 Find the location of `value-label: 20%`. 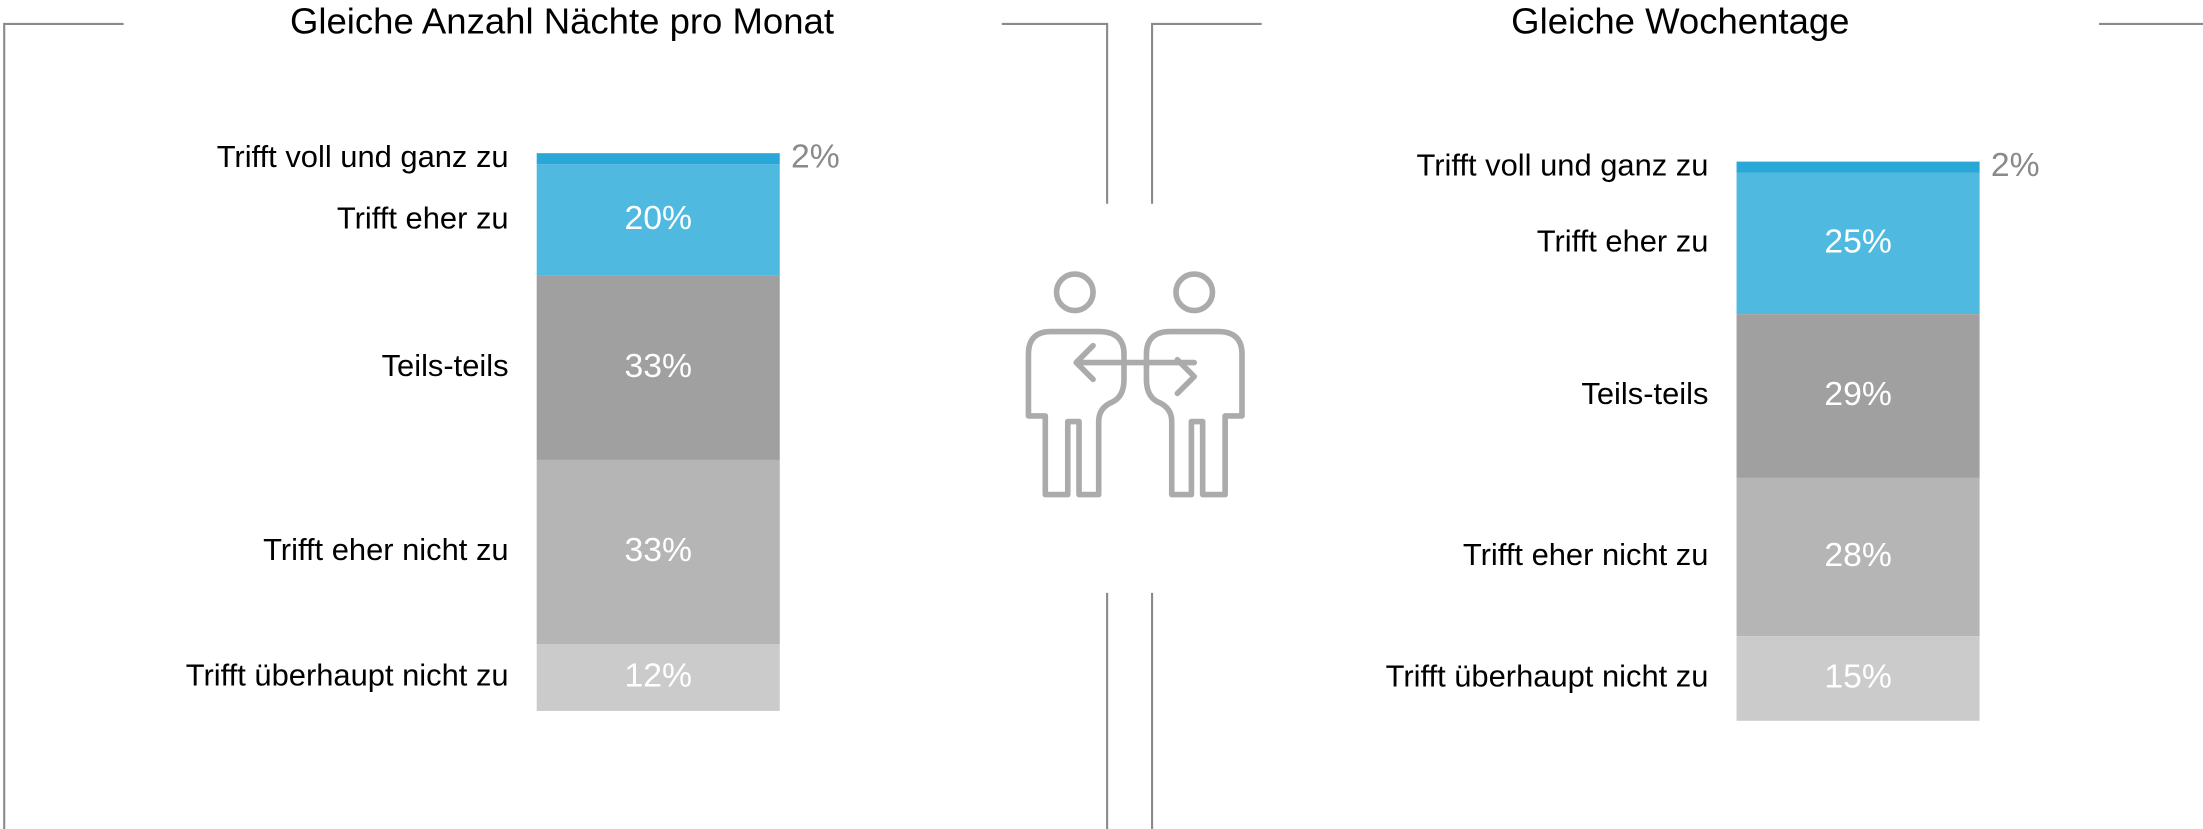

value-label: 20% is located at coordinates (657, 218).